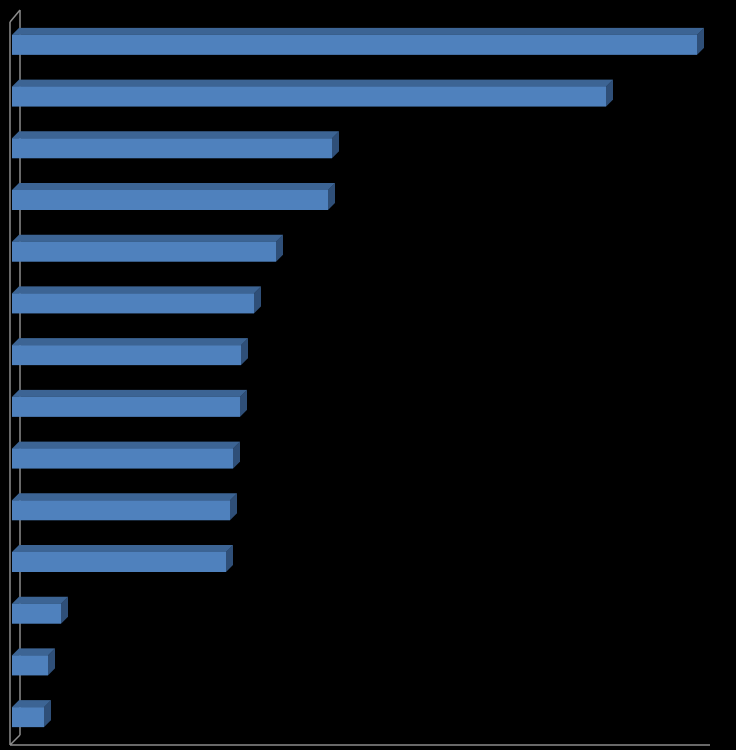 The height and width of the screenshot is (750, 736). I want to click on floor-corner, so click(15, 740).